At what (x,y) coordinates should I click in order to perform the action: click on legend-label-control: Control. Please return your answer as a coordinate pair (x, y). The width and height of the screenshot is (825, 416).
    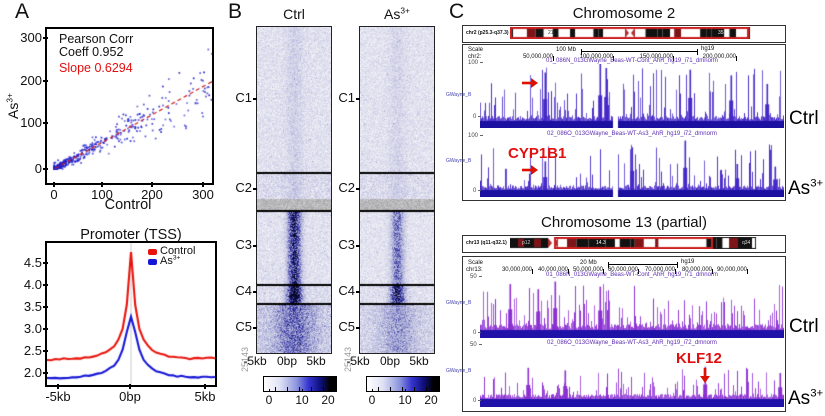
    Looking at the image, I should click on (178, 251).